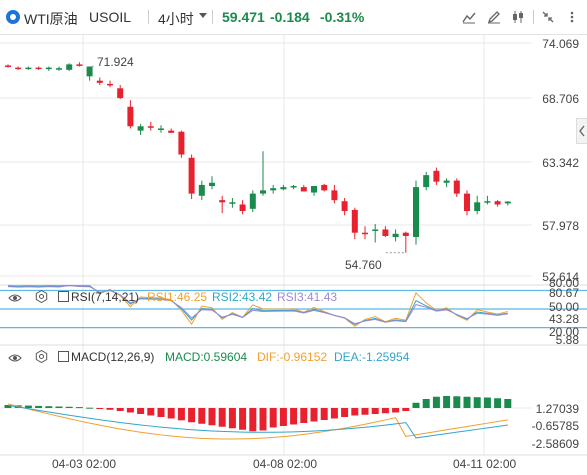 The height and width of the screenshot is (475, 587). What do you see at coordinates (485, 464) in the screenshot?
I see `time-axis-label: 04-11 02:00` at bounding box center [485, 464].